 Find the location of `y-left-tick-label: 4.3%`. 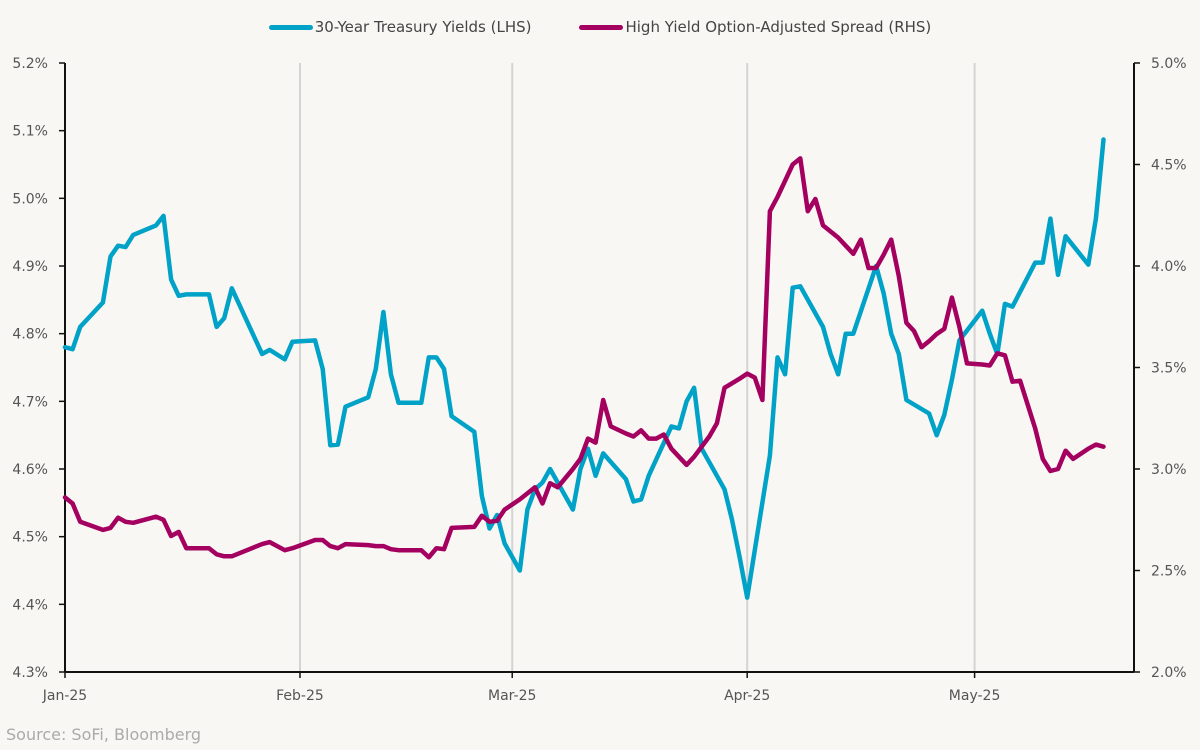

y-left-tick-label: 4.3% is located at coordinates (30, 673).